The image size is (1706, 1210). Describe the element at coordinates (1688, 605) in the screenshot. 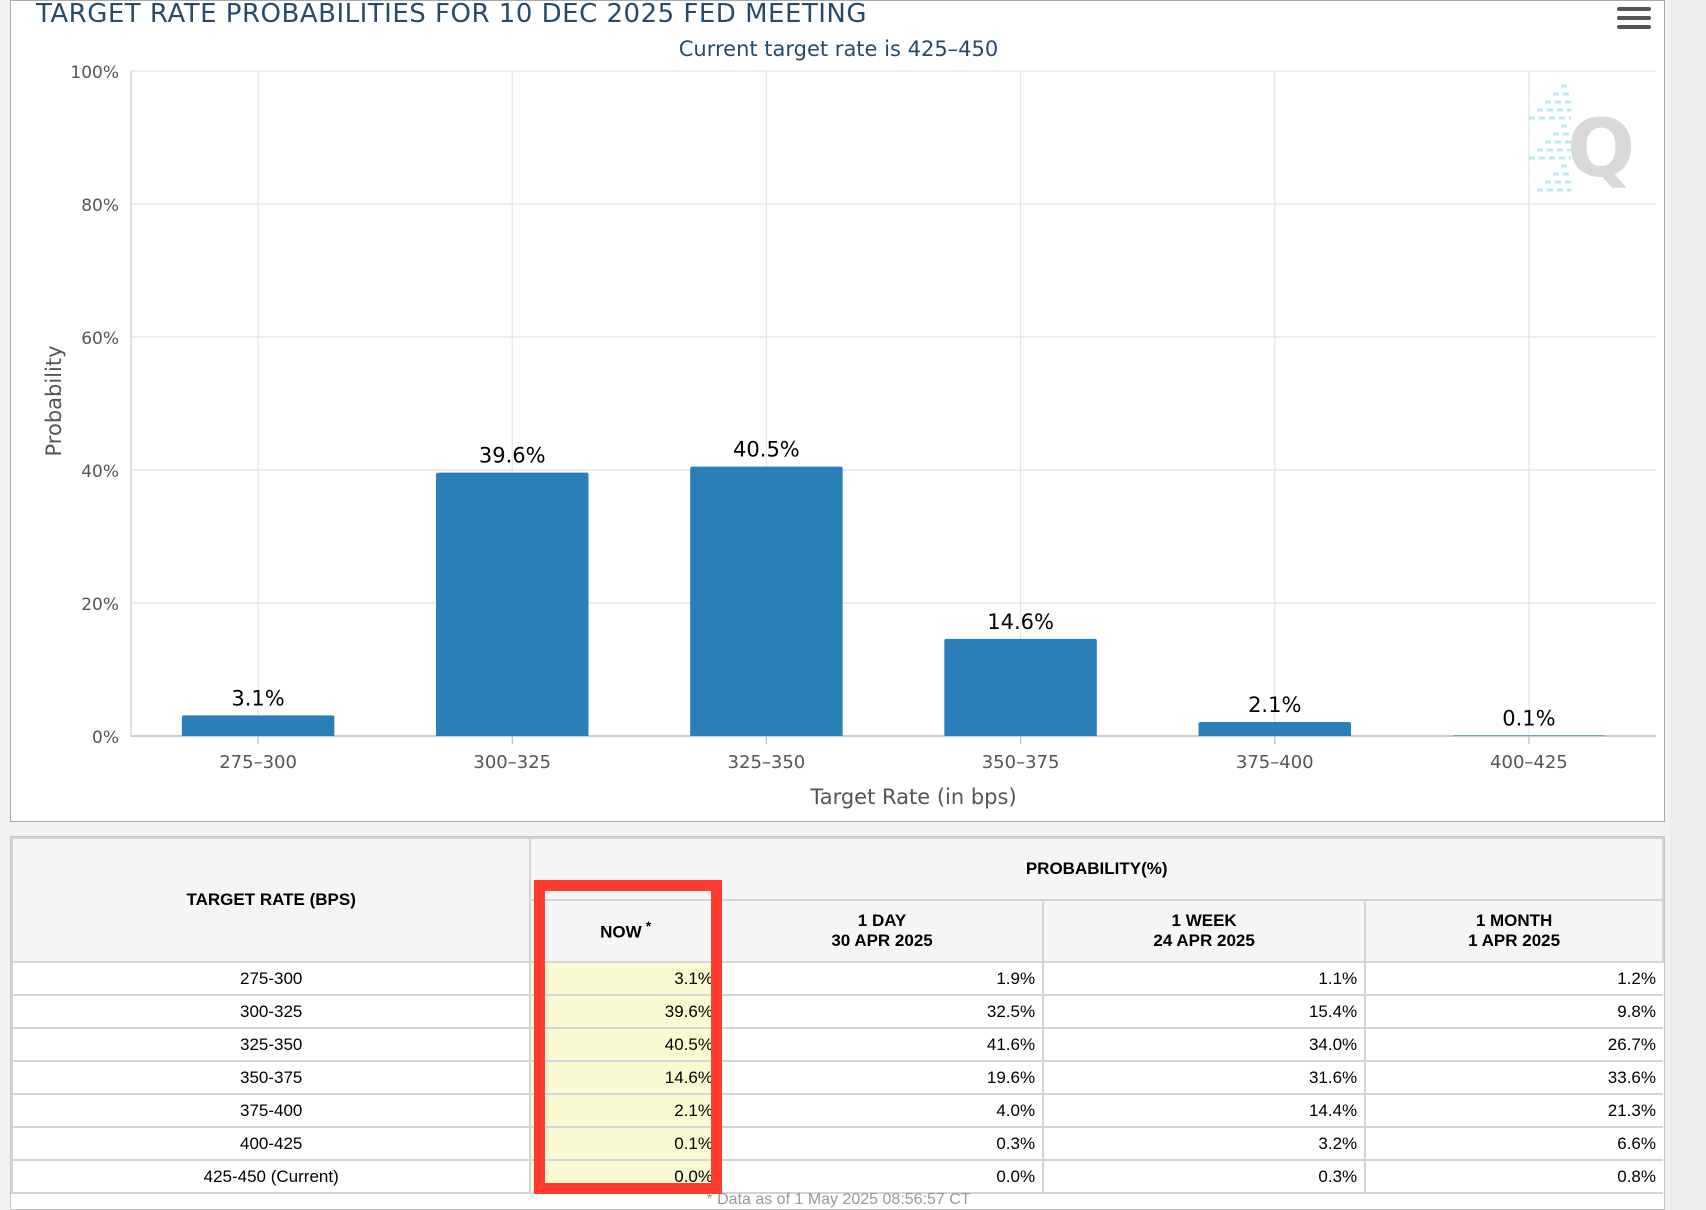

I see `window-edge` at that location.